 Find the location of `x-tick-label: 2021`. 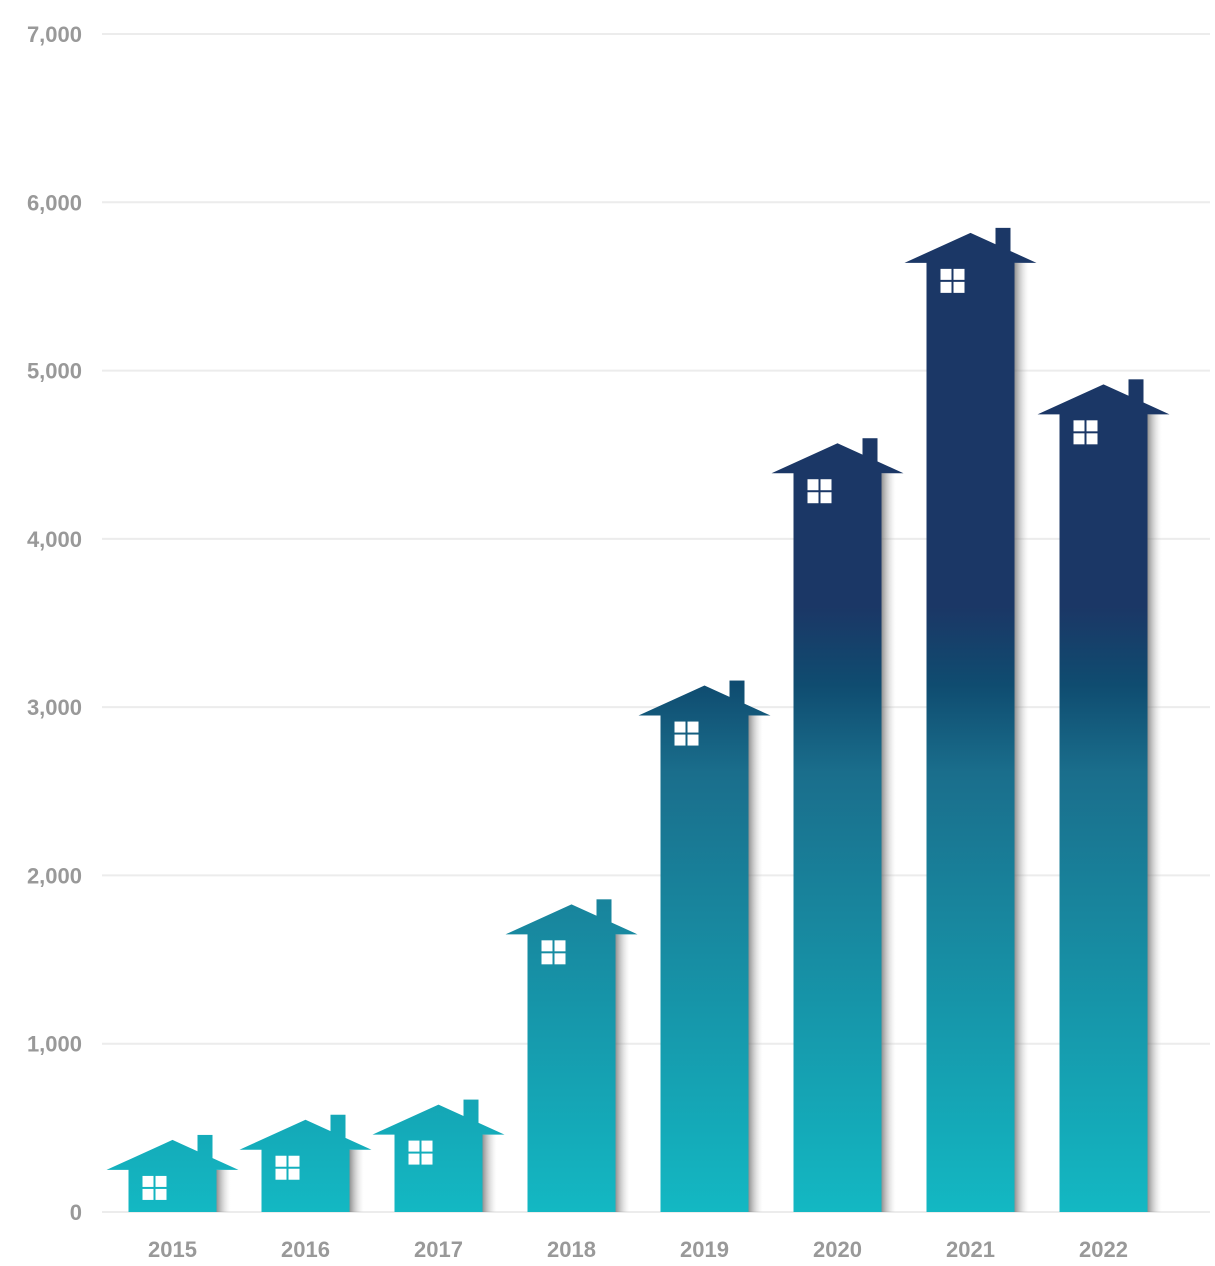

x-tick-label: 2021 is located at coordinates (970, 1249).